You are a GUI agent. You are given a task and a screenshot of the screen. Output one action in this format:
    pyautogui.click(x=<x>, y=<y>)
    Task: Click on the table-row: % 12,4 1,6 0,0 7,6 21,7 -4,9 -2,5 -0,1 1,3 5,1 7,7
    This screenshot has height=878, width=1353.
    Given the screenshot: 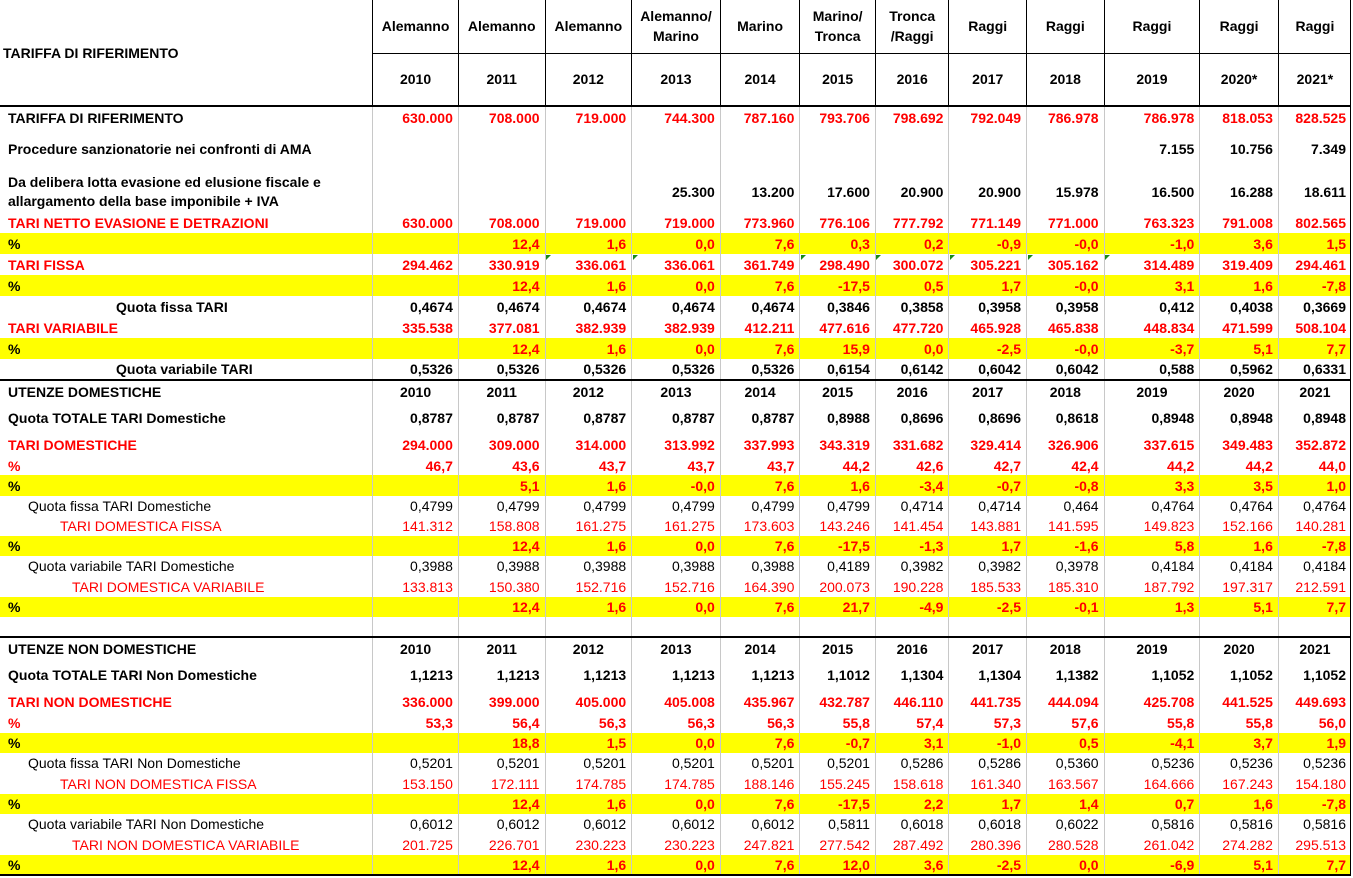 What is the action you would take?
    pyautogui.click(x=675, y=607)
    